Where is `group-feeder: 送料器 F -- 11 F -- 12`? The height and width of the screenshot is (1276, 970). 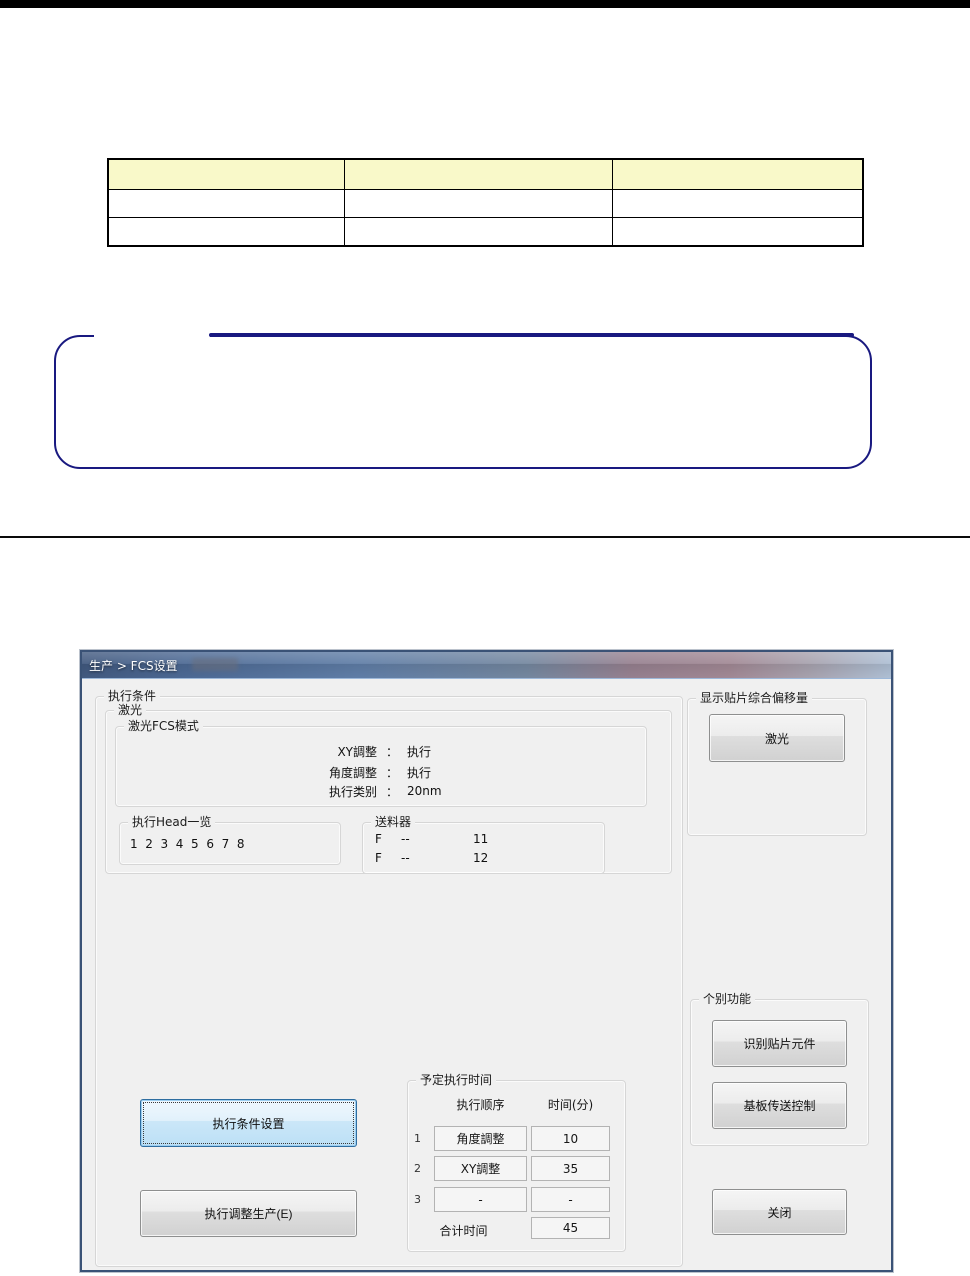
group-feeder: 送料器 F -- 11 F -- 12 is located at coordinates (483, 844).